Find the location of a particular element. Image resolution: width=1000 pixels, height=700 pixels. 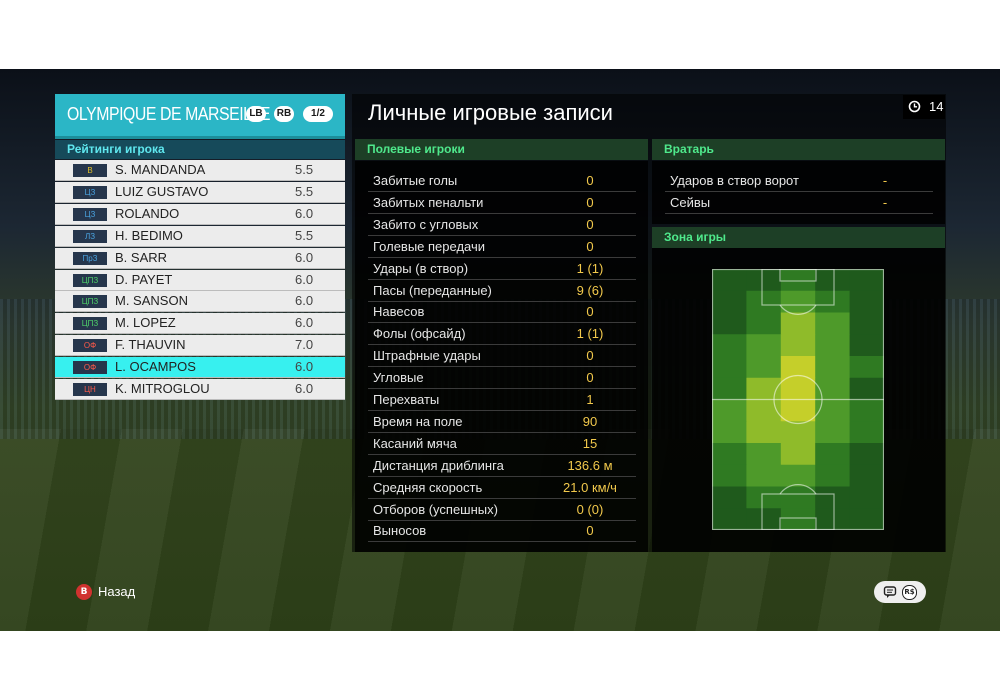

stat-value: 21.0 км/ч is located at coordinates (590, 487).